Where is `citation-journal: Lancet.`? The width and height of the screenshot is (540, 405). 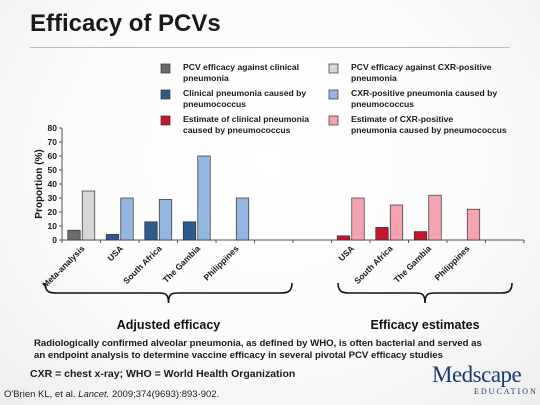
citation-journal: Lancet. is located at coordinates (94, 394).